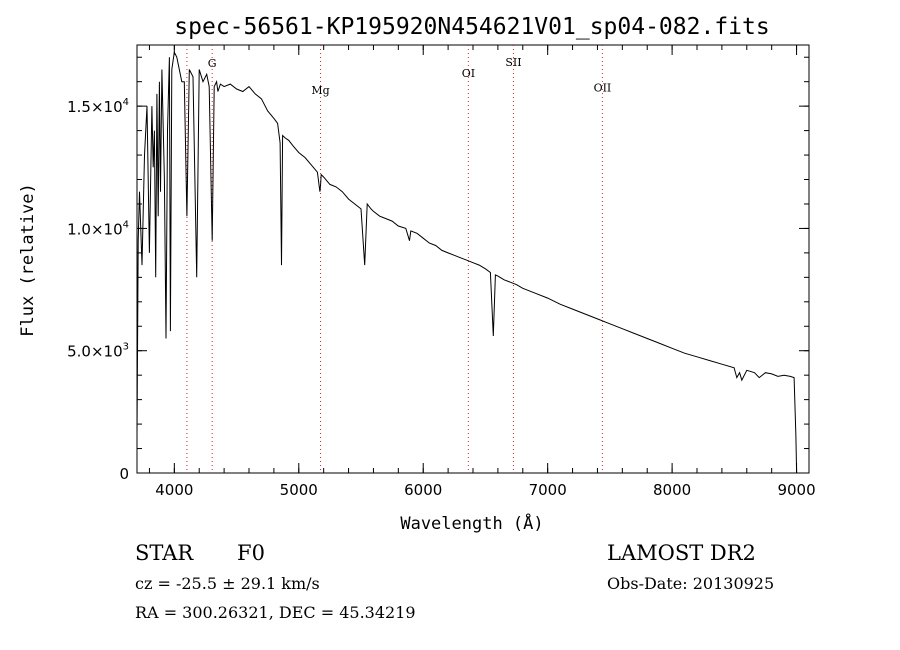  What do you see at coordinates (251, 553) in the screenshot?
I see `object-subclass: F0` at bounding box center [251, 553].